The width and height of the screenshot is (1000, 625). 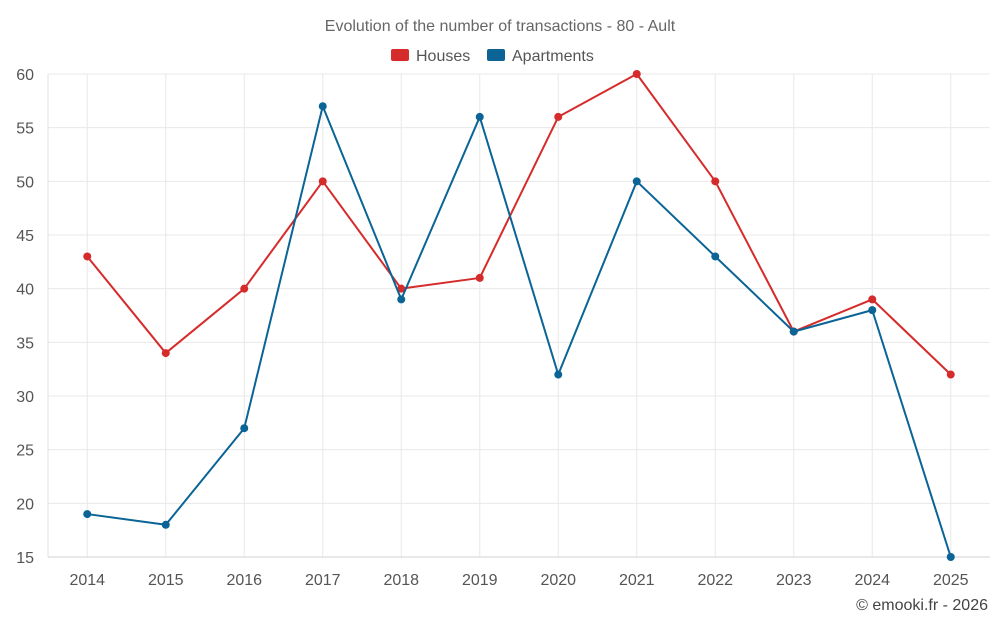 What do you see at coordinates (872, 580) in the screenshot?
I see `x-tick-label: 2024` at bounding box center [872, 580].